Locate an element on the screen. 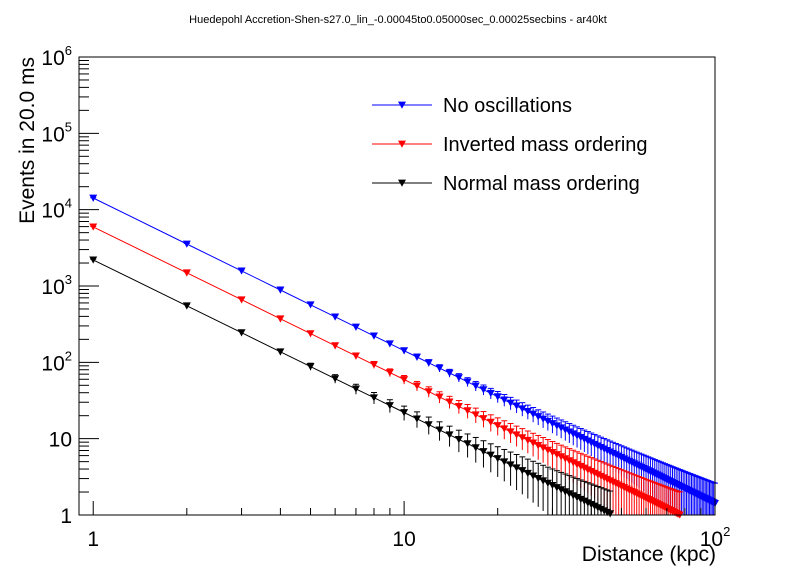 The width and height of the screenshot is (796, 572). x-tick-label: 102 is located at coordinates (715, 537).